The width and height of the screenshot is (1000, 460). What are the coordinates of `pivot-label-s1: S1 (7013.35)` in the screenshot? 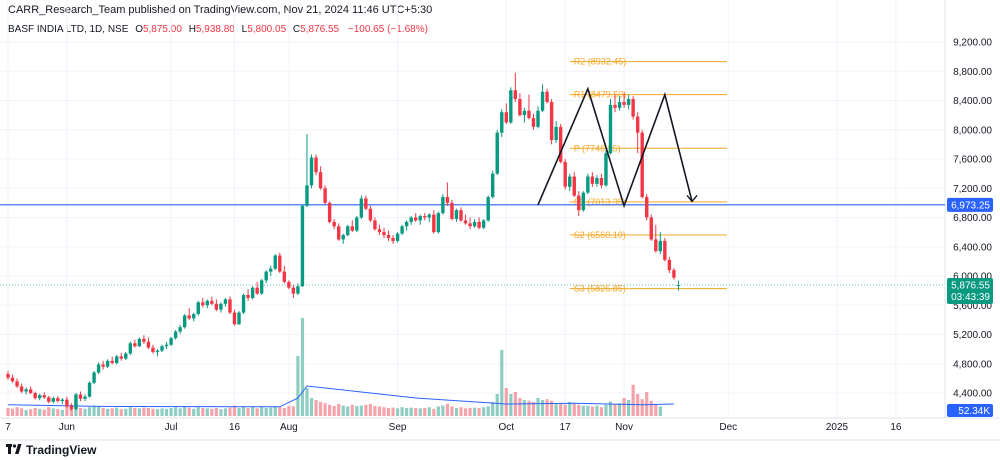 It's located at (600, 202).